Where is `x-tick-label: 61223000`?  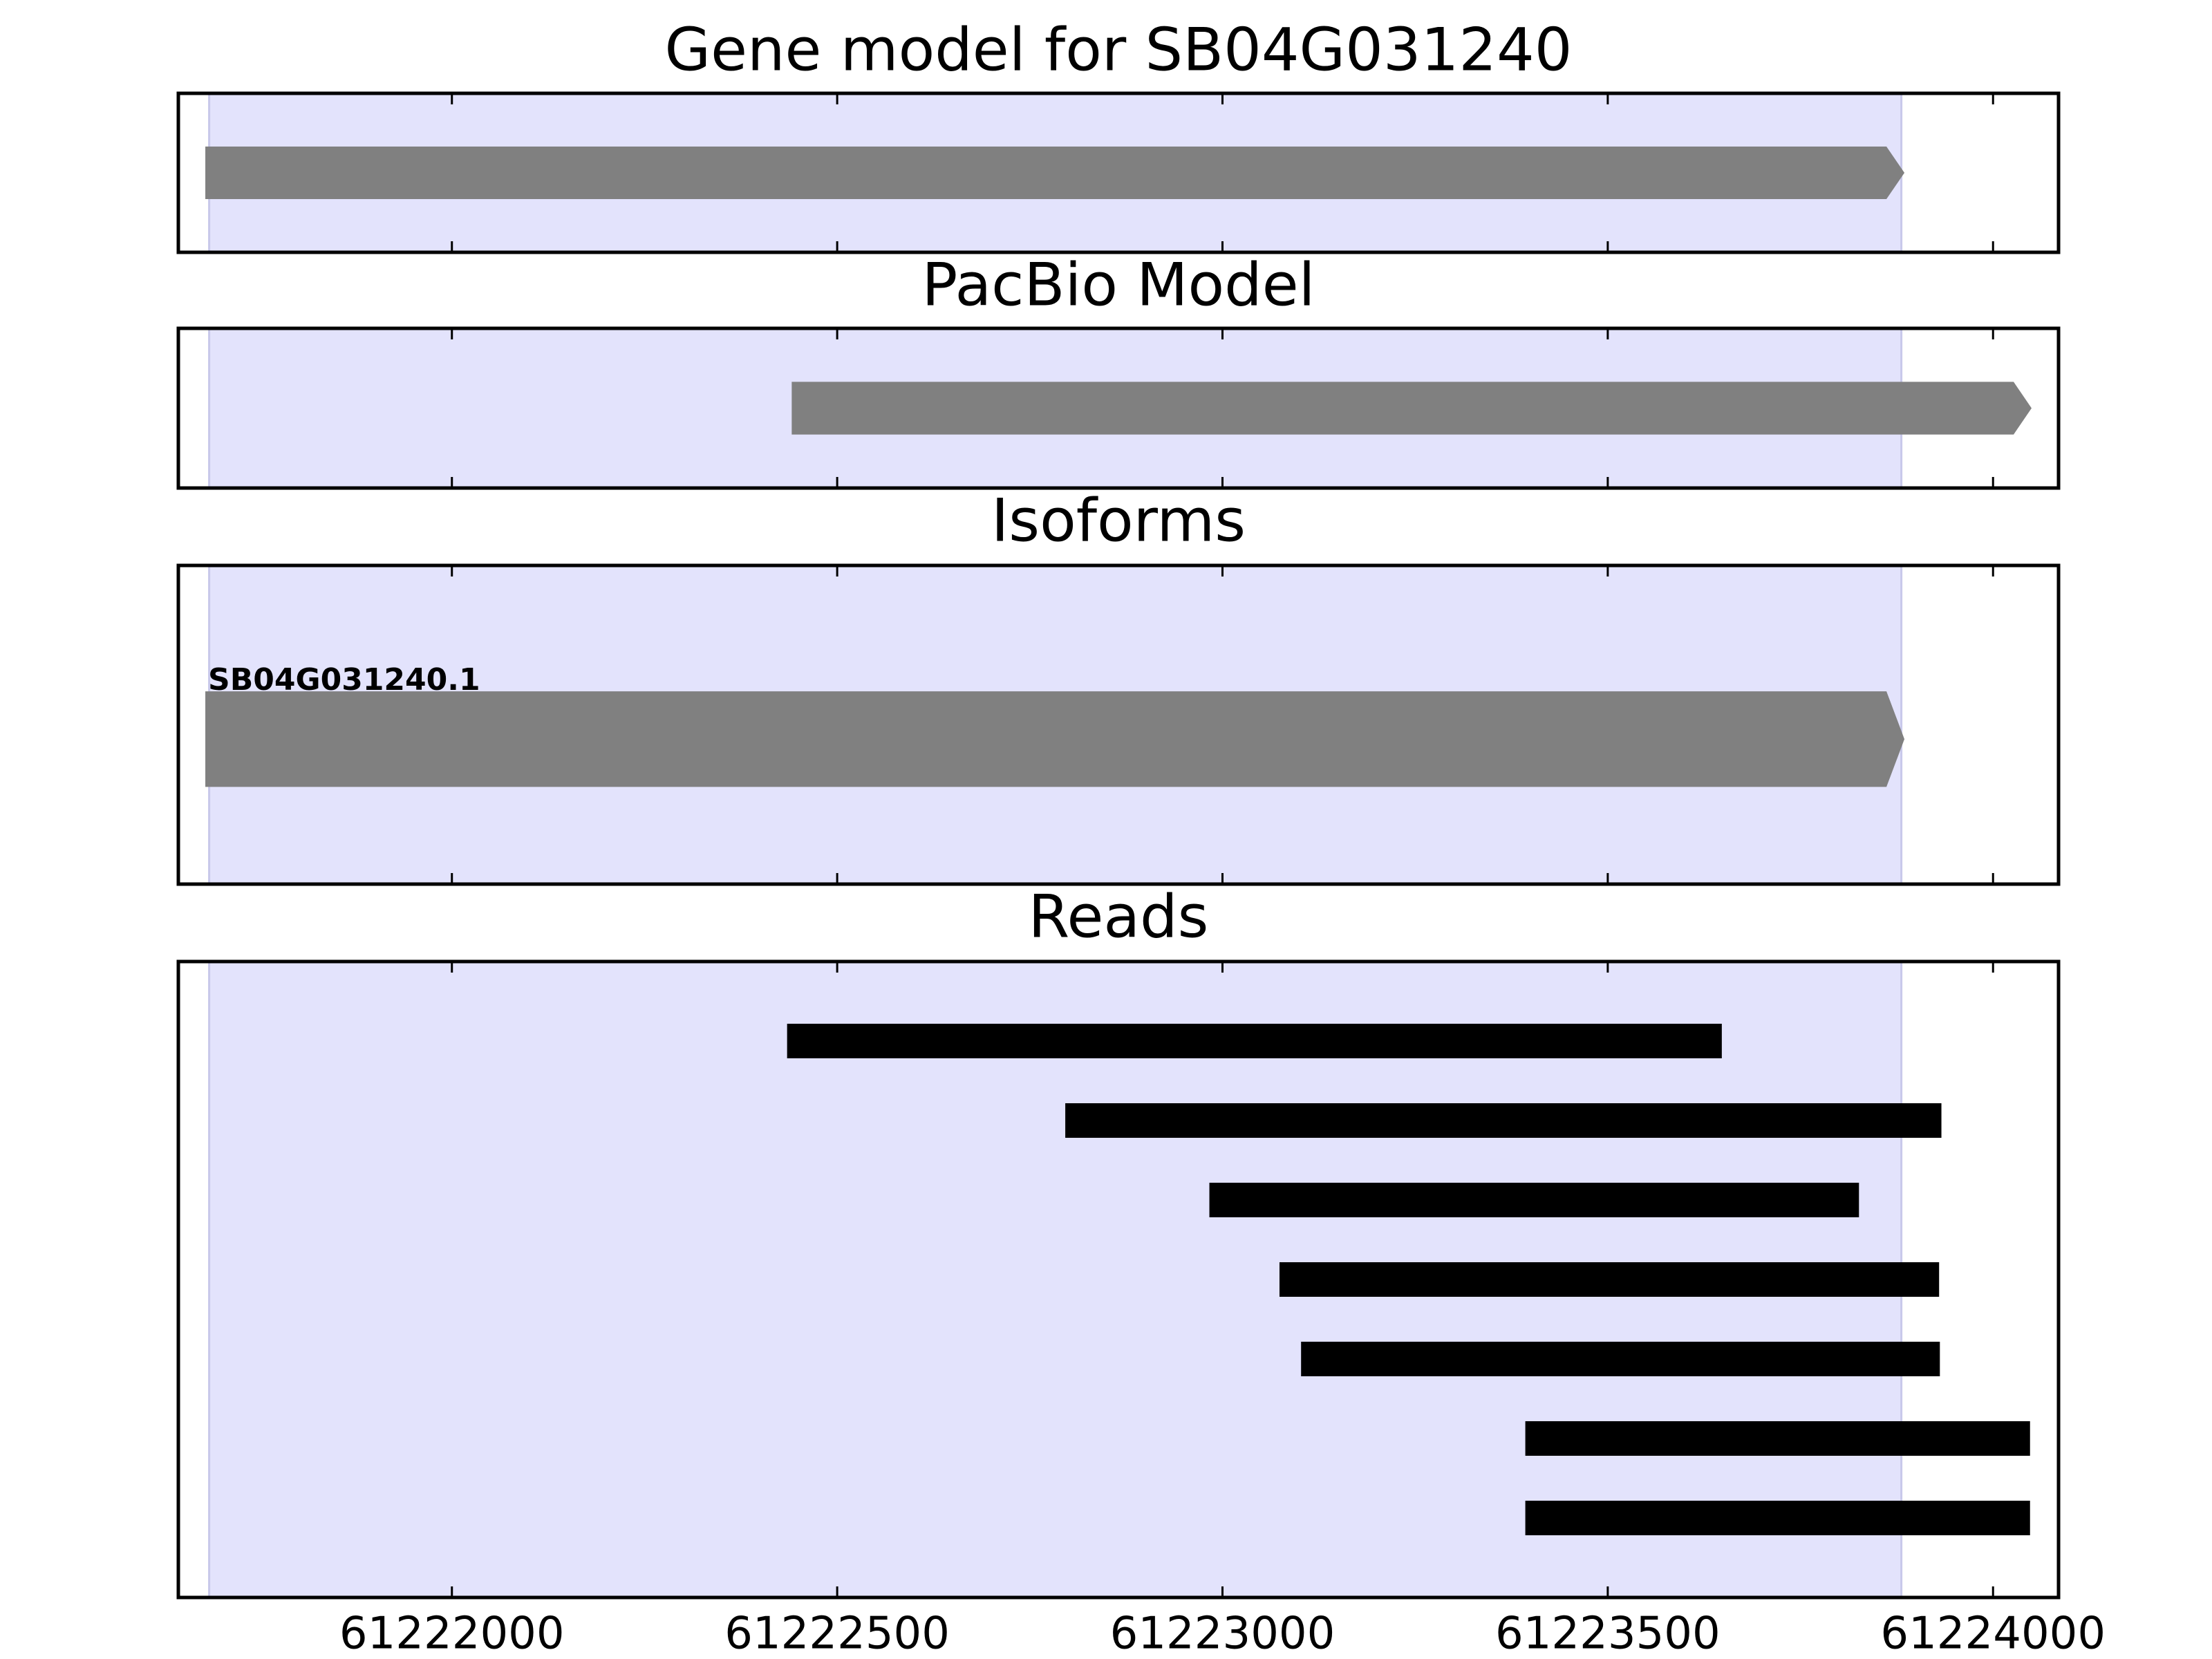 x-tick-label: 61223000 is located at coordinates (1222, 1634).